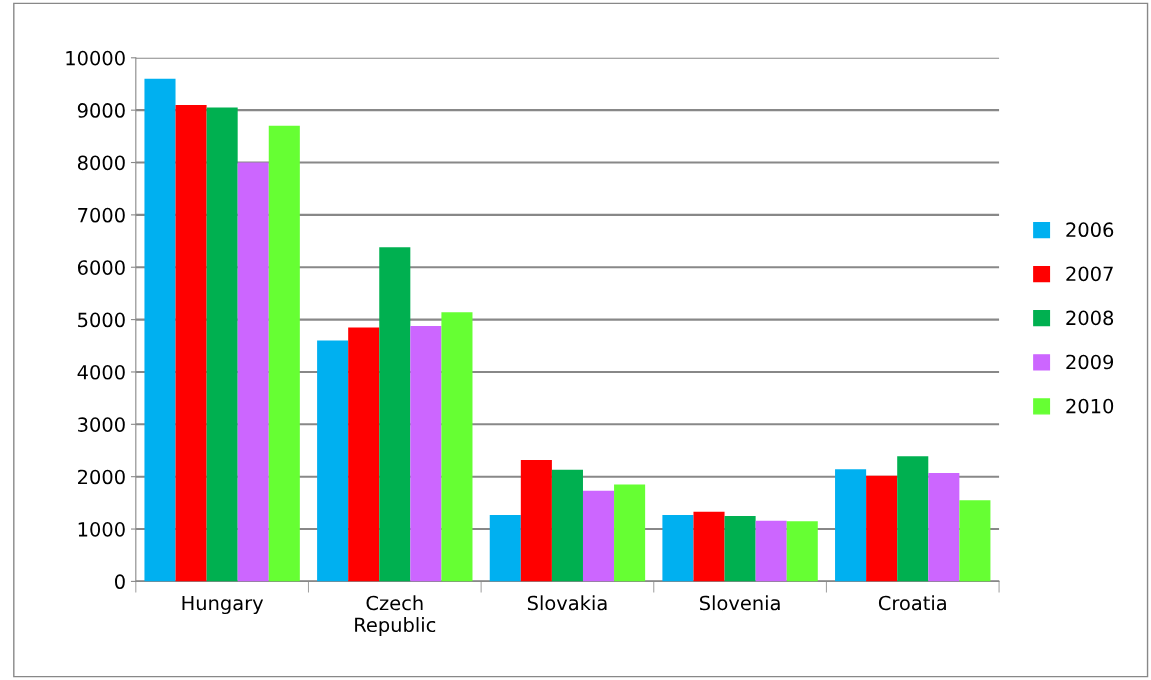 The image size is (1151, 680). Describe the element at coordinates (101, 372) in the screenshot. I see `y-tick-label: 4000` at that location.